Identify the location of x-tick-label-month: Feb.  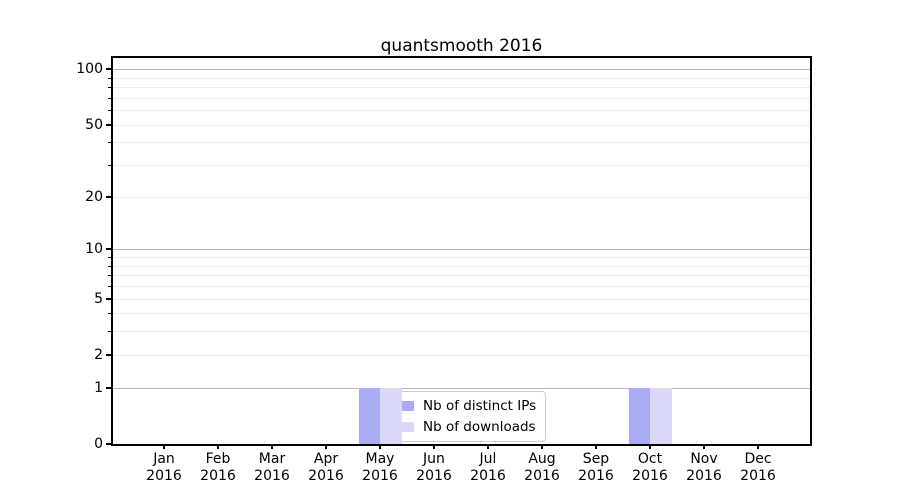
(218, 459).